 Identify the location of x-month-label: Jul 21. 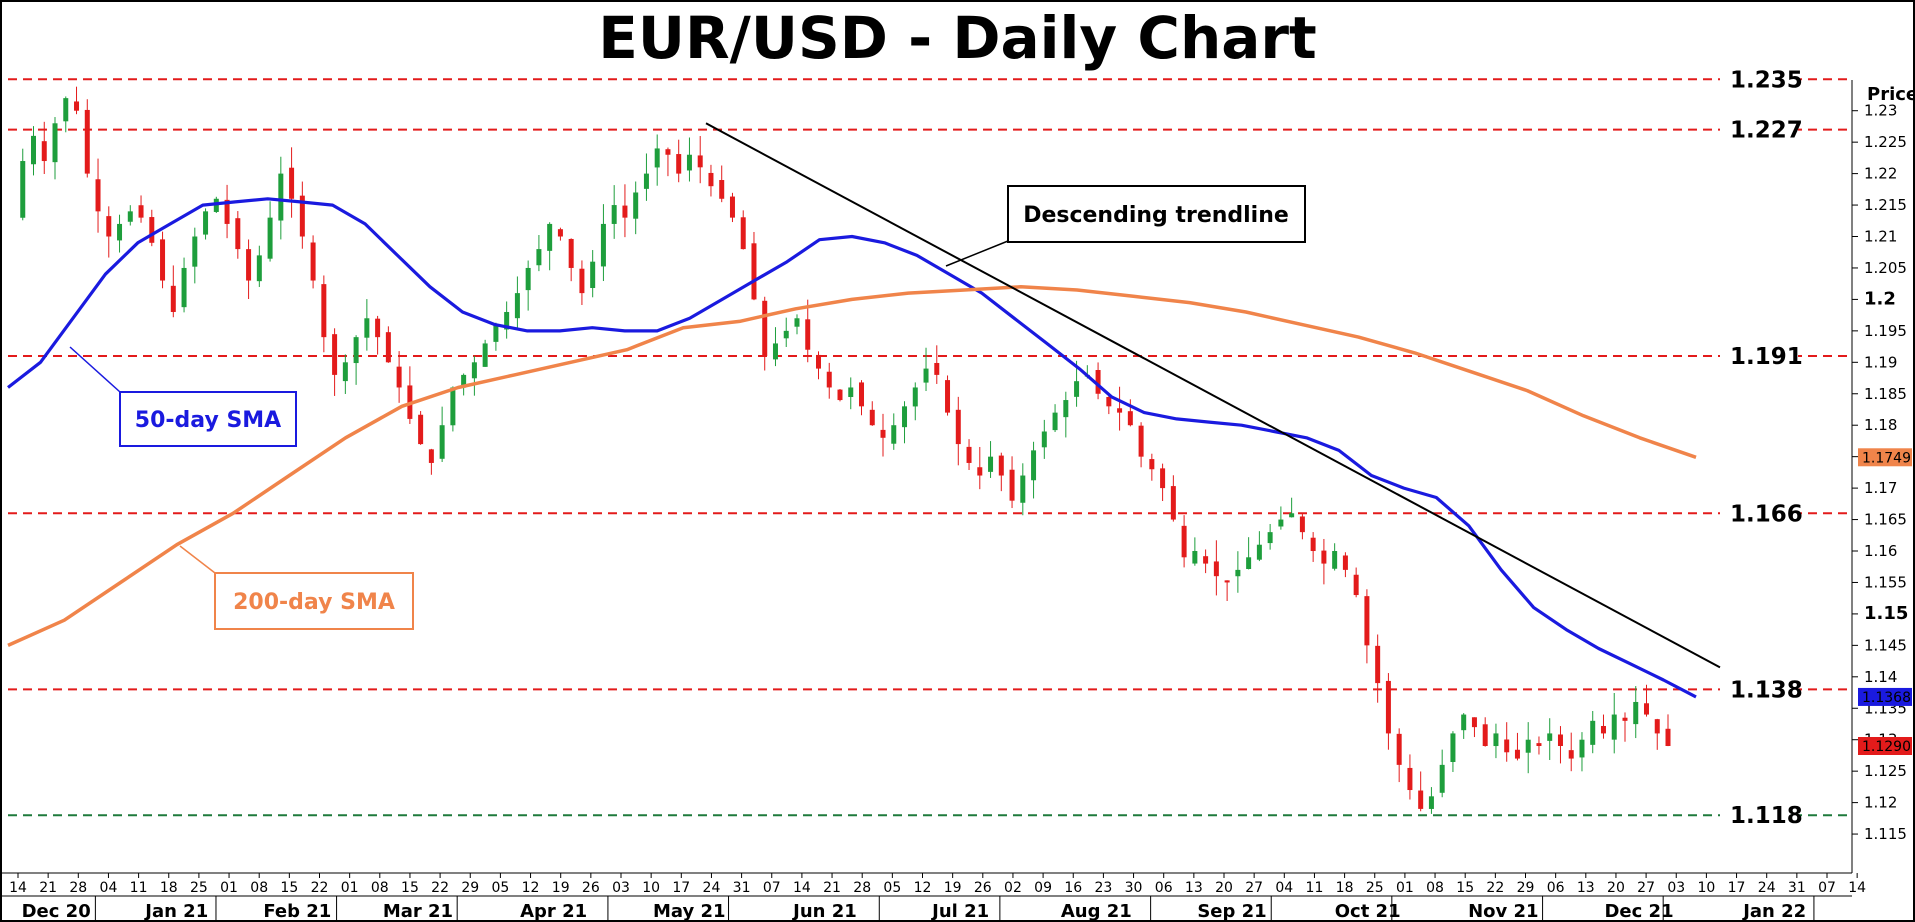
(959, 911).